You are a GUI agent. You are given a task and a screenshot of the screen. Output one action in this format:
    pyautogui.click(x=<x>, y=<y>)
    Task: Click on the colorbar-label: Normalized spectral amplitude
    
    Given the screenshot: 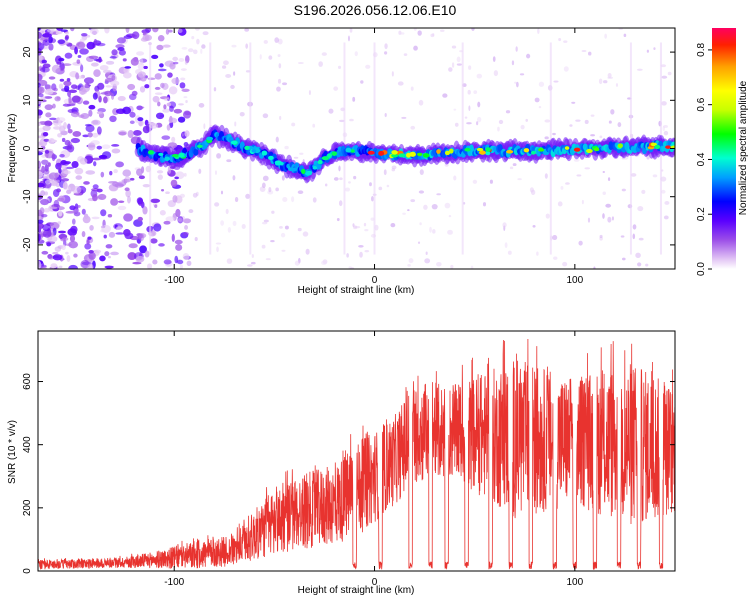 What is the action you would take?
    pyautogui.click(x=743, y=147)
    